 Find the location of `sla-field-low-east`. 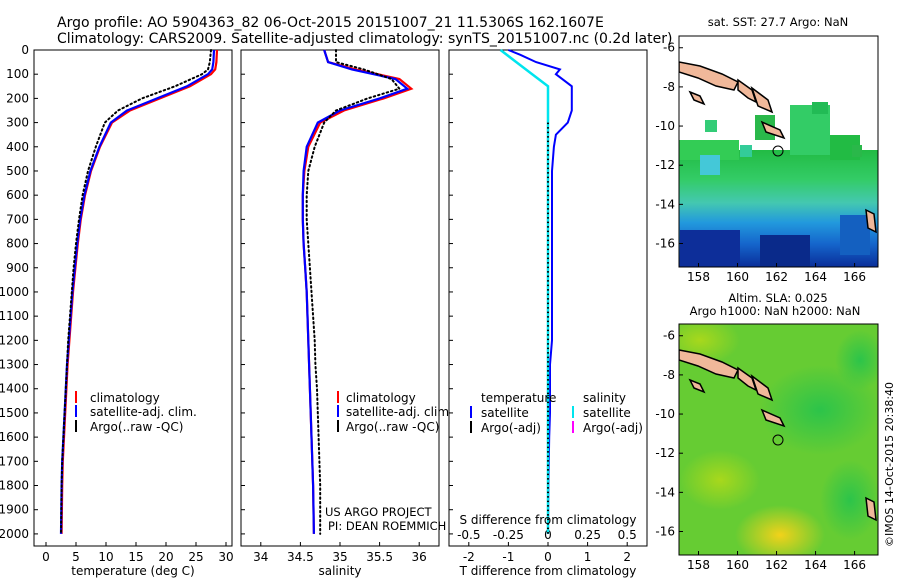

sla-field-low-east is located at coordinates (856, 360).